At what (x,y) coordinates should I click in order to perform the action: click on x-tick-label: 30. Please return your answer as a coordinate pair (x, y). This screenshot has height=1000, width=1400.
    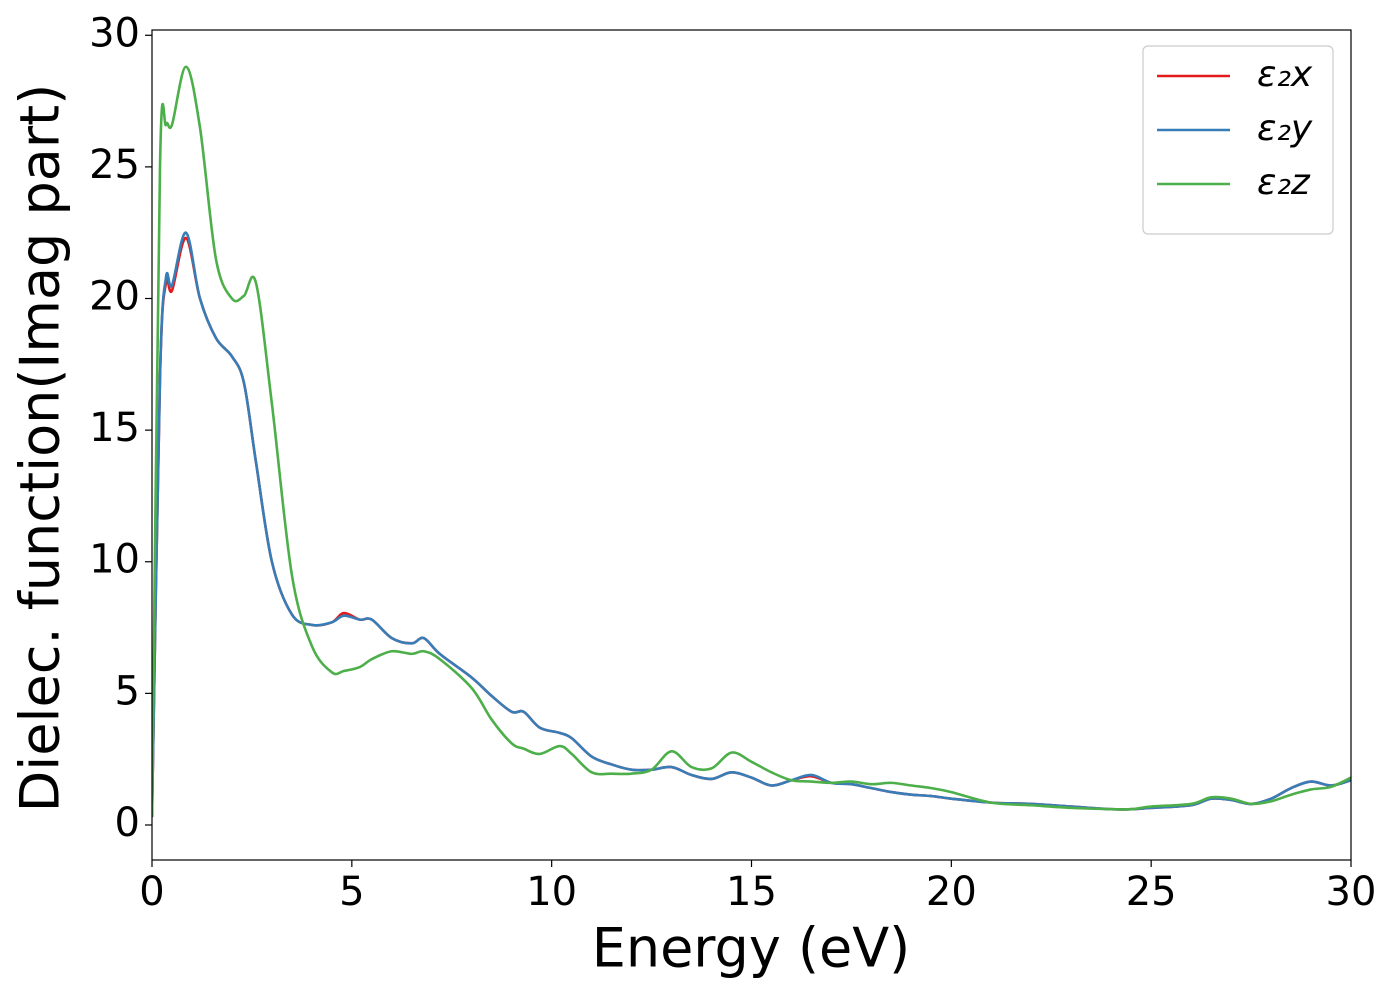
    Looking at the image, I should click on (1351, 892).